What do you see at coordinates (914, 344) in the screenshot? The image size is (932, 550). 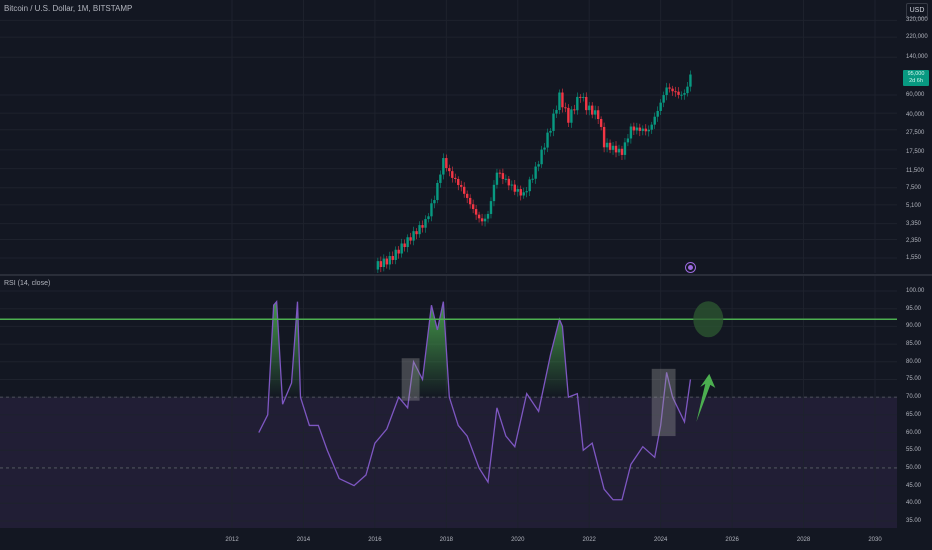 I see `rsi-axis-label: 85.00` at bounding box center [914, 344].